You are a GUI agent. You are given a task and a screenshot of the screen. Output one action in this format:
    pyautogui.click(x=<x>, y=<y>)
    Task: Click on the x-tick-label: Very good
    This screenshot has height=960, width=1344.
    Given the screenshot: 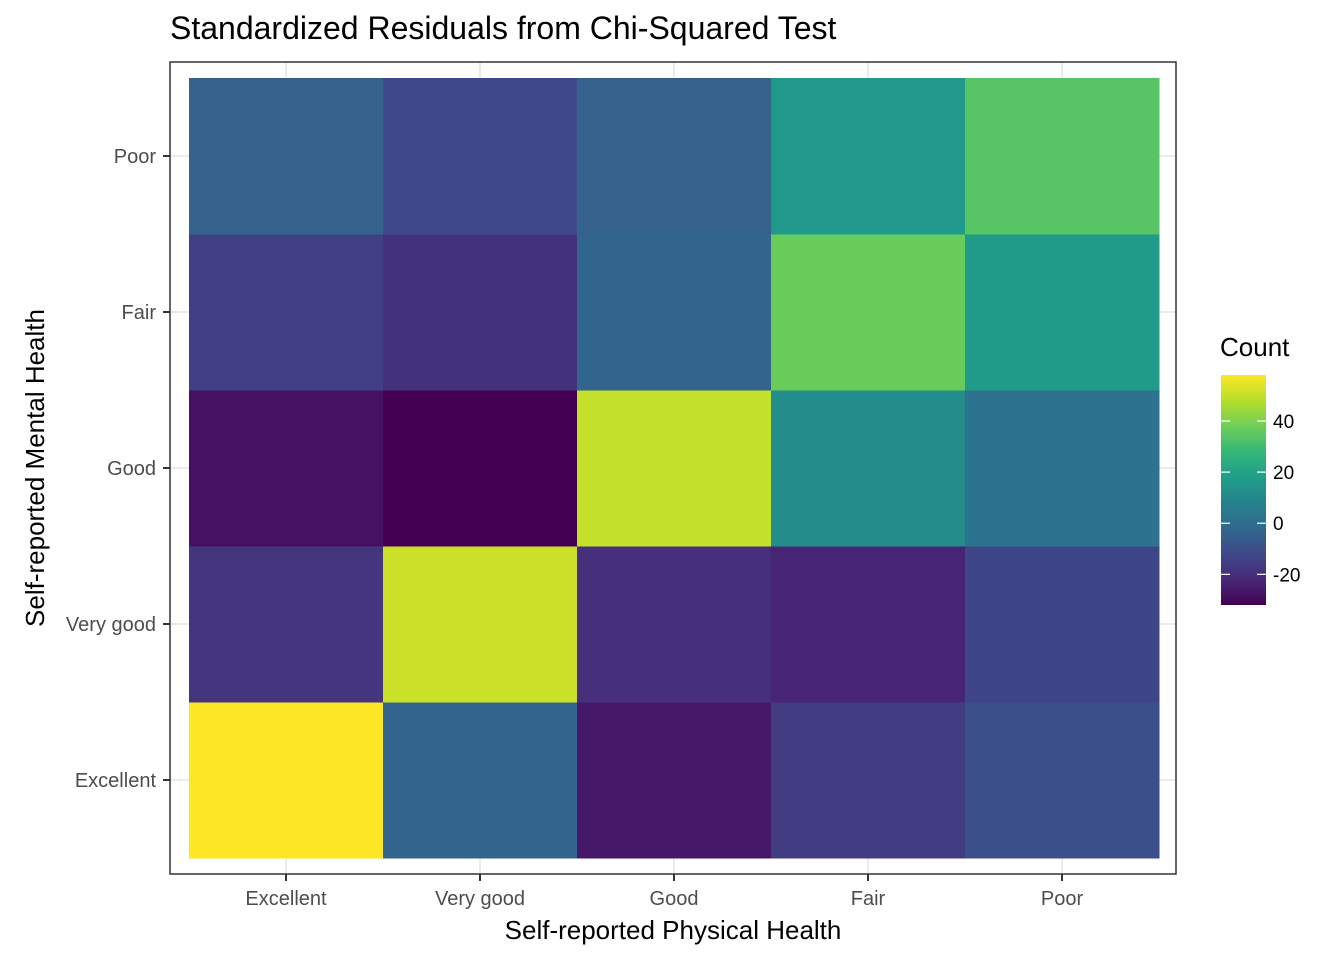 What is the action you would take?
    pyautogui.click(x=480, y=899)
    